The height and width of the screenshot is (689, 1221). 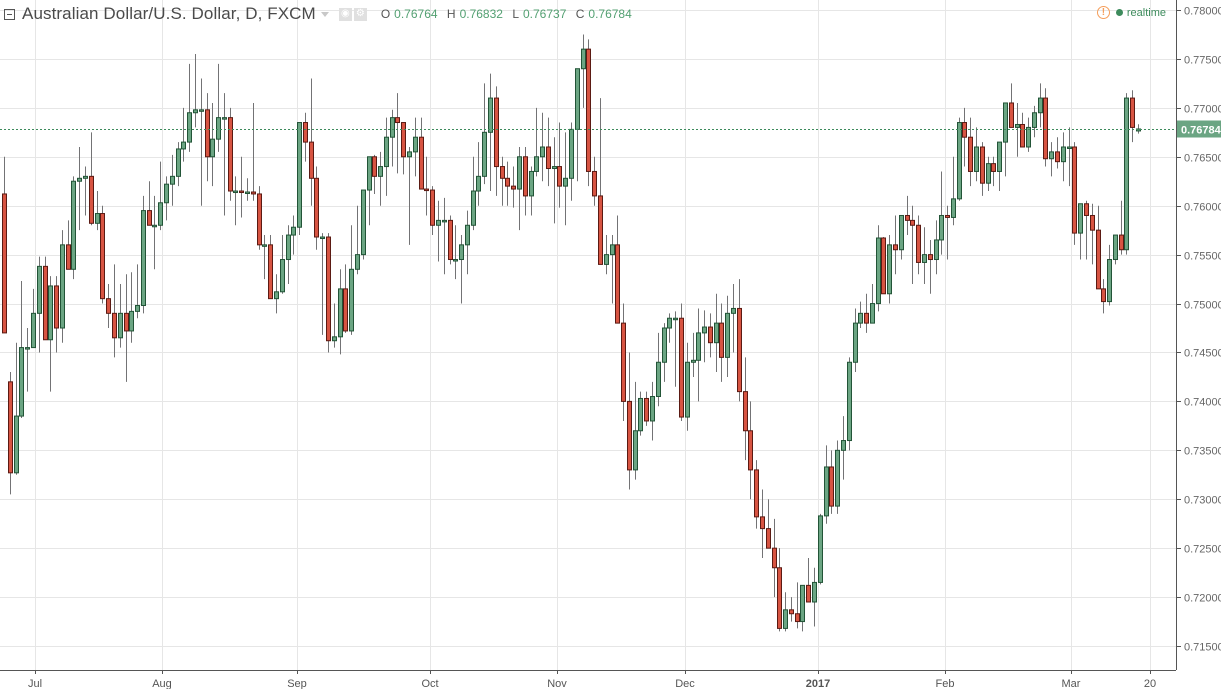 What do you see at coordinates (360, 14) in the screenshot?
I see `gear-icon: ⚙` at bounding box center [360, 14].